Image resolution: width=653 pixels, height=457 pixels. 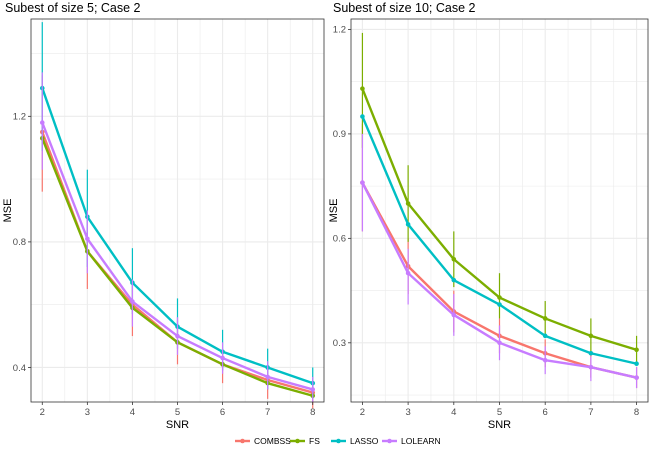 I want to click on y-tick-label: 0.6, so click(x=339, y=239).